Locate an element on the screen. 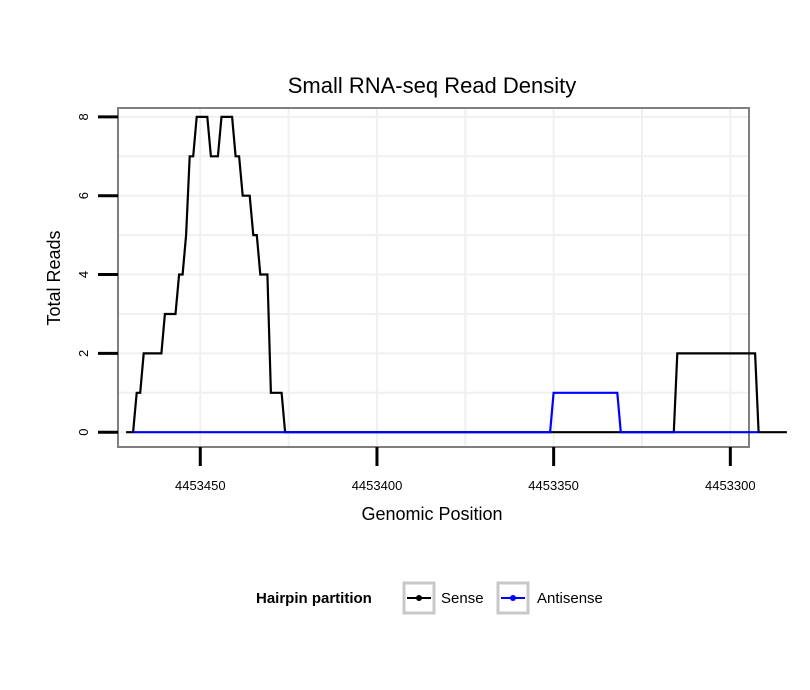 The width and height of the screenshot is (810, 690). chart-title: Small RNA-seq Read Density is located at coordinates (432, 85).